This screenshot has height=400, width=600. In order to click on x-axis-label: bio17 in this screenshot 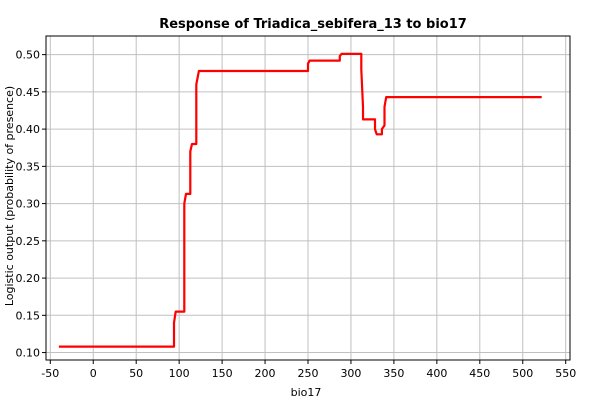, I will do `click(306, 392)`.